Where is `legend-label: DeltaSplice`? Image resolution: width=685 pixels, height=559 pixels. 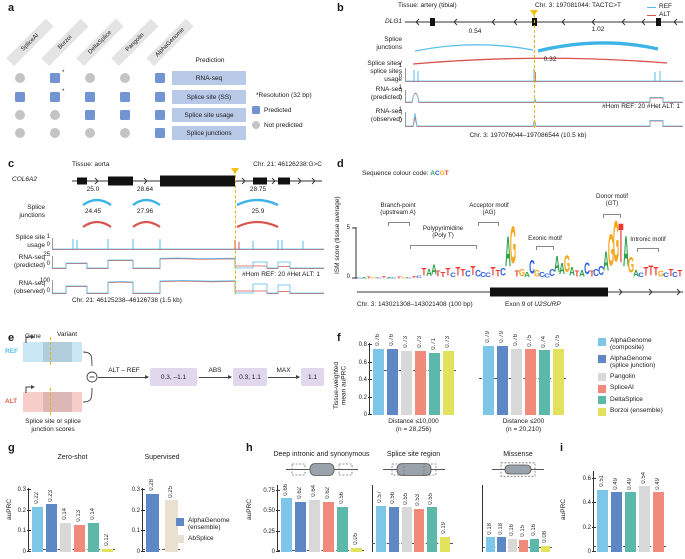
legend-label: DeltaSplice is located at coordinates (626, 399).